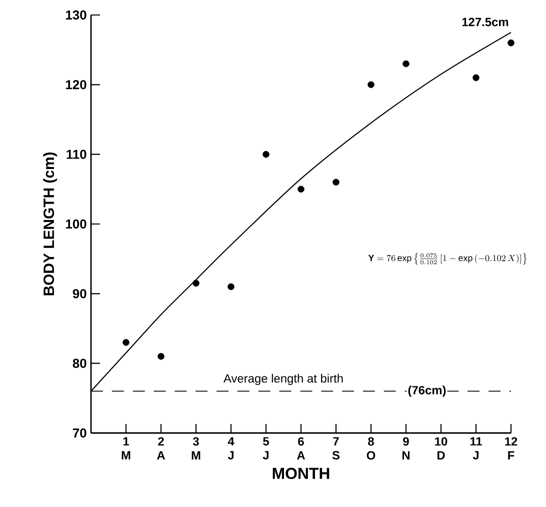  What do you see at coordinates (511, 448) in the screenshot?
I see `x-tick-label: 12 F` at bounding box center [511, 448].